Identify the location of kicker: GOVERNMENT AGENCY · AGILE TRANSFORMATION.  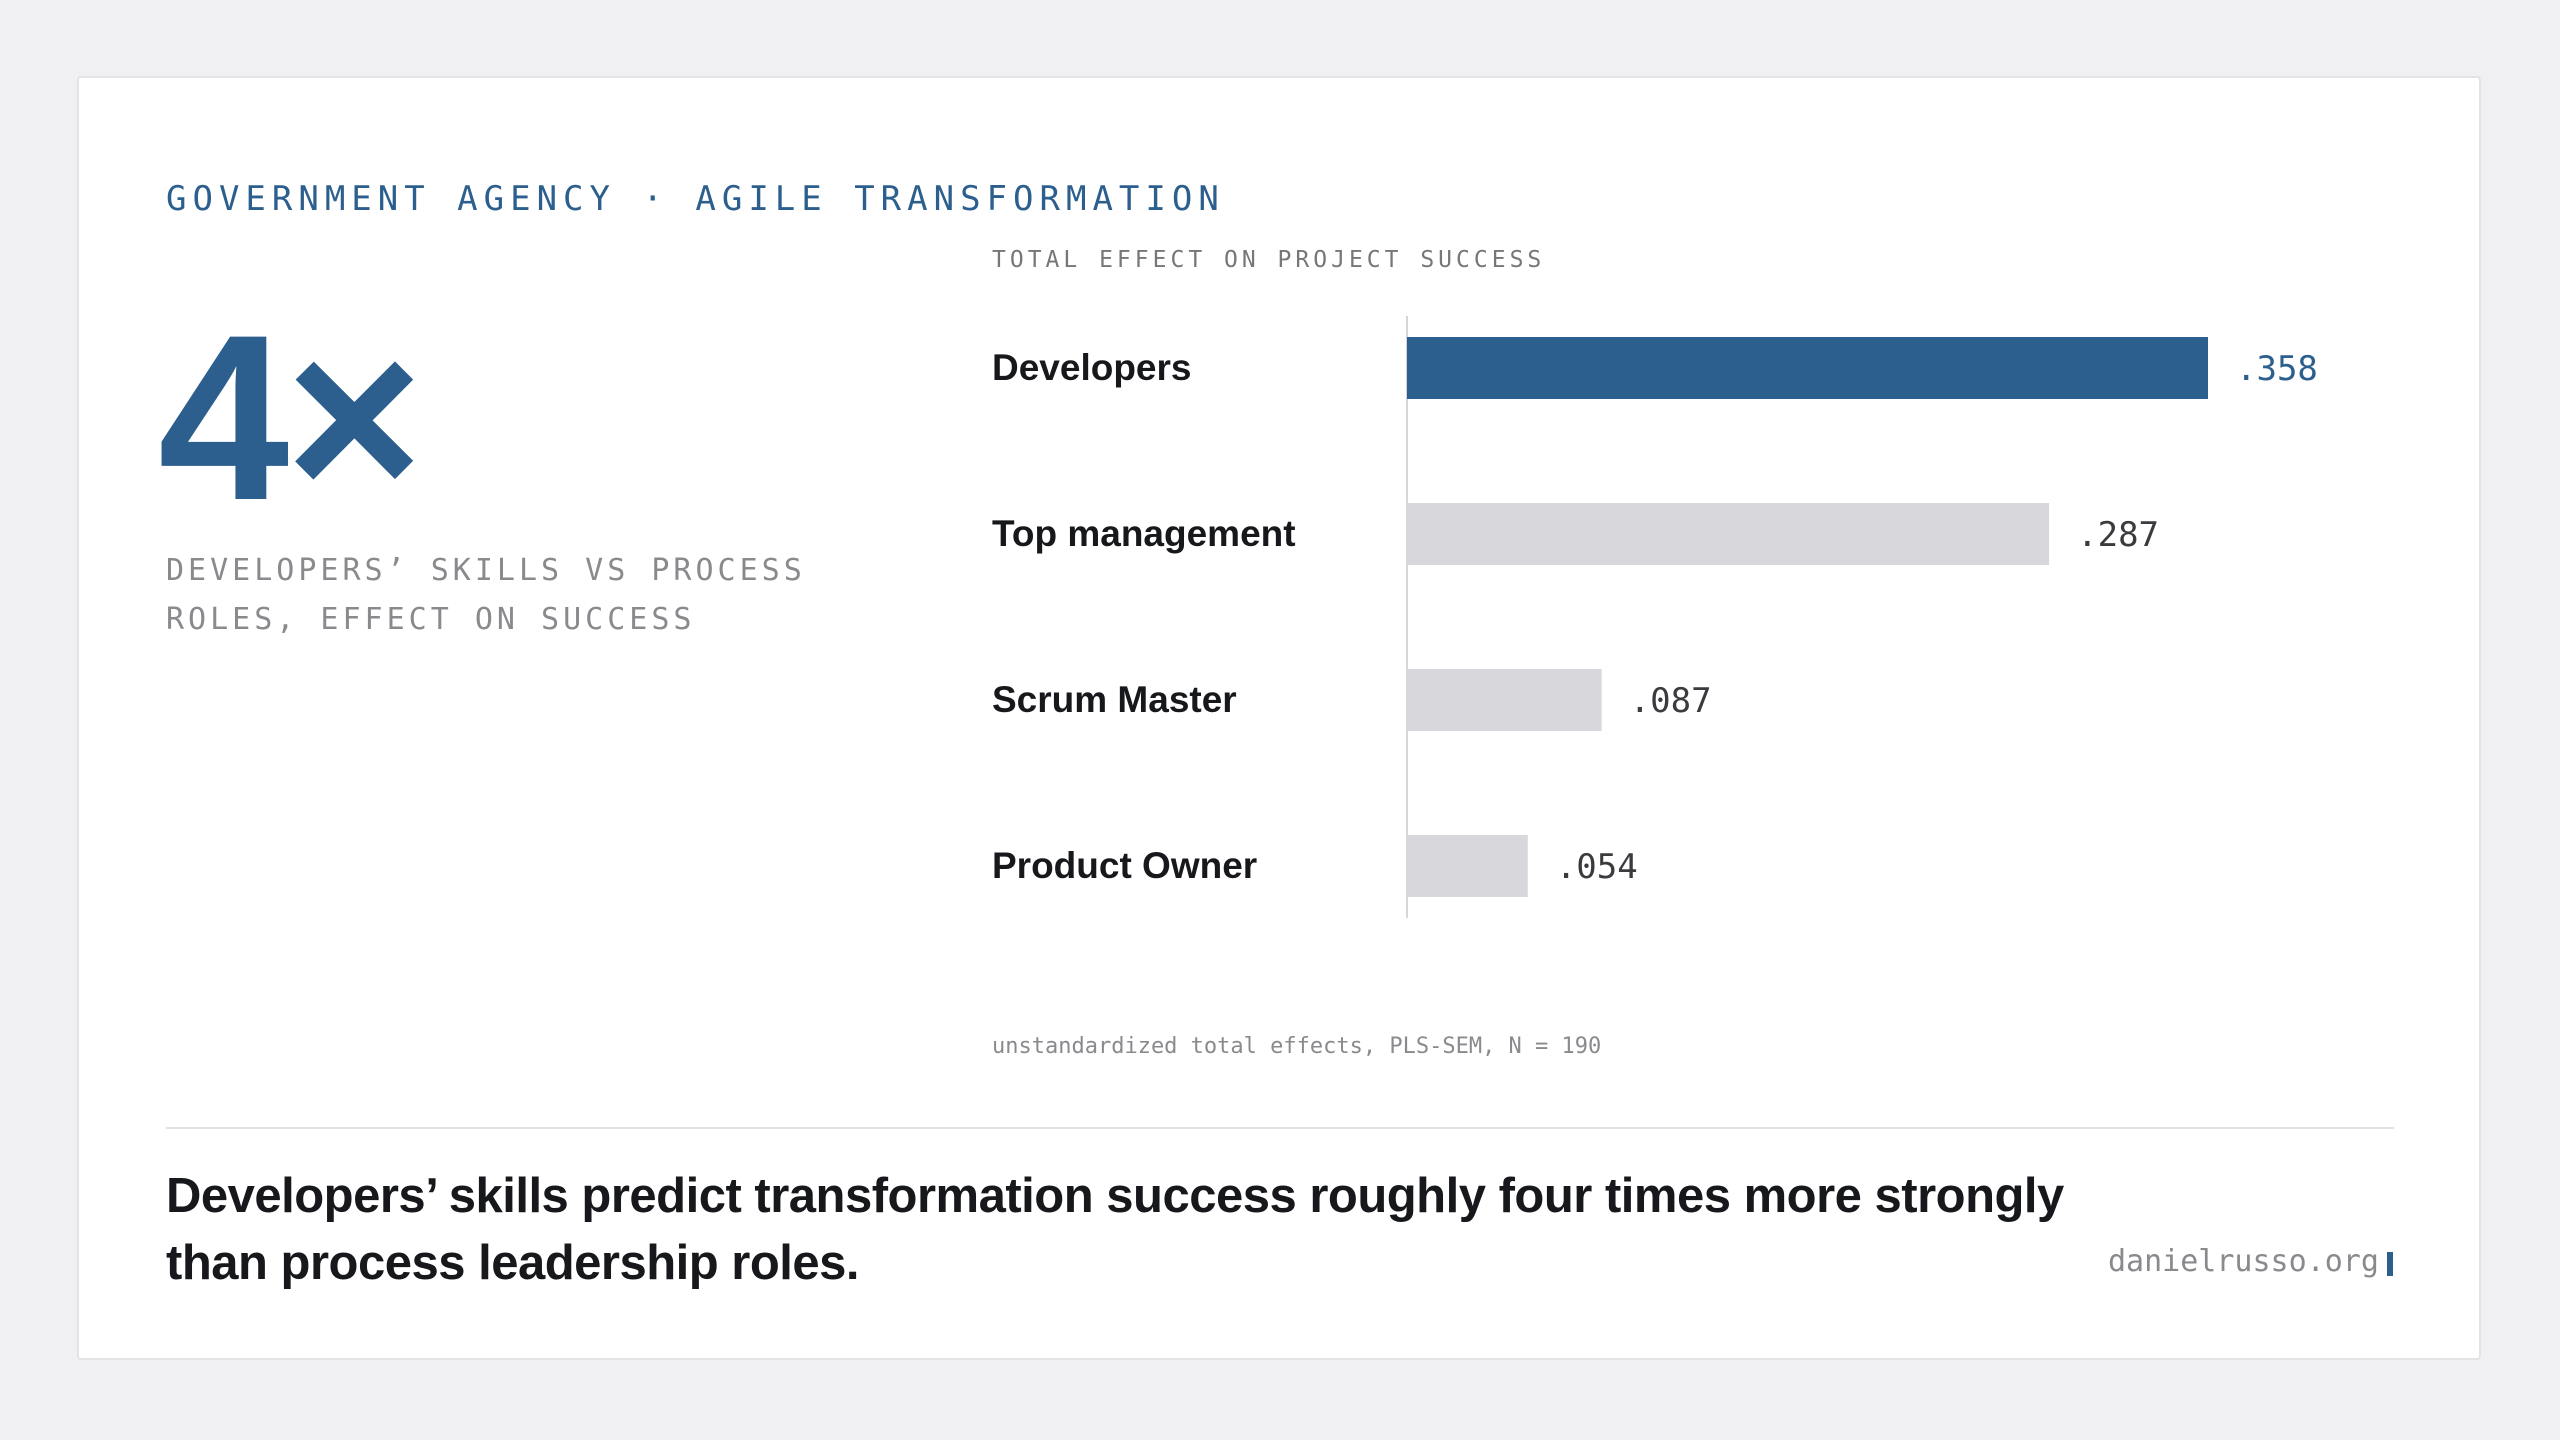
(695, 199).